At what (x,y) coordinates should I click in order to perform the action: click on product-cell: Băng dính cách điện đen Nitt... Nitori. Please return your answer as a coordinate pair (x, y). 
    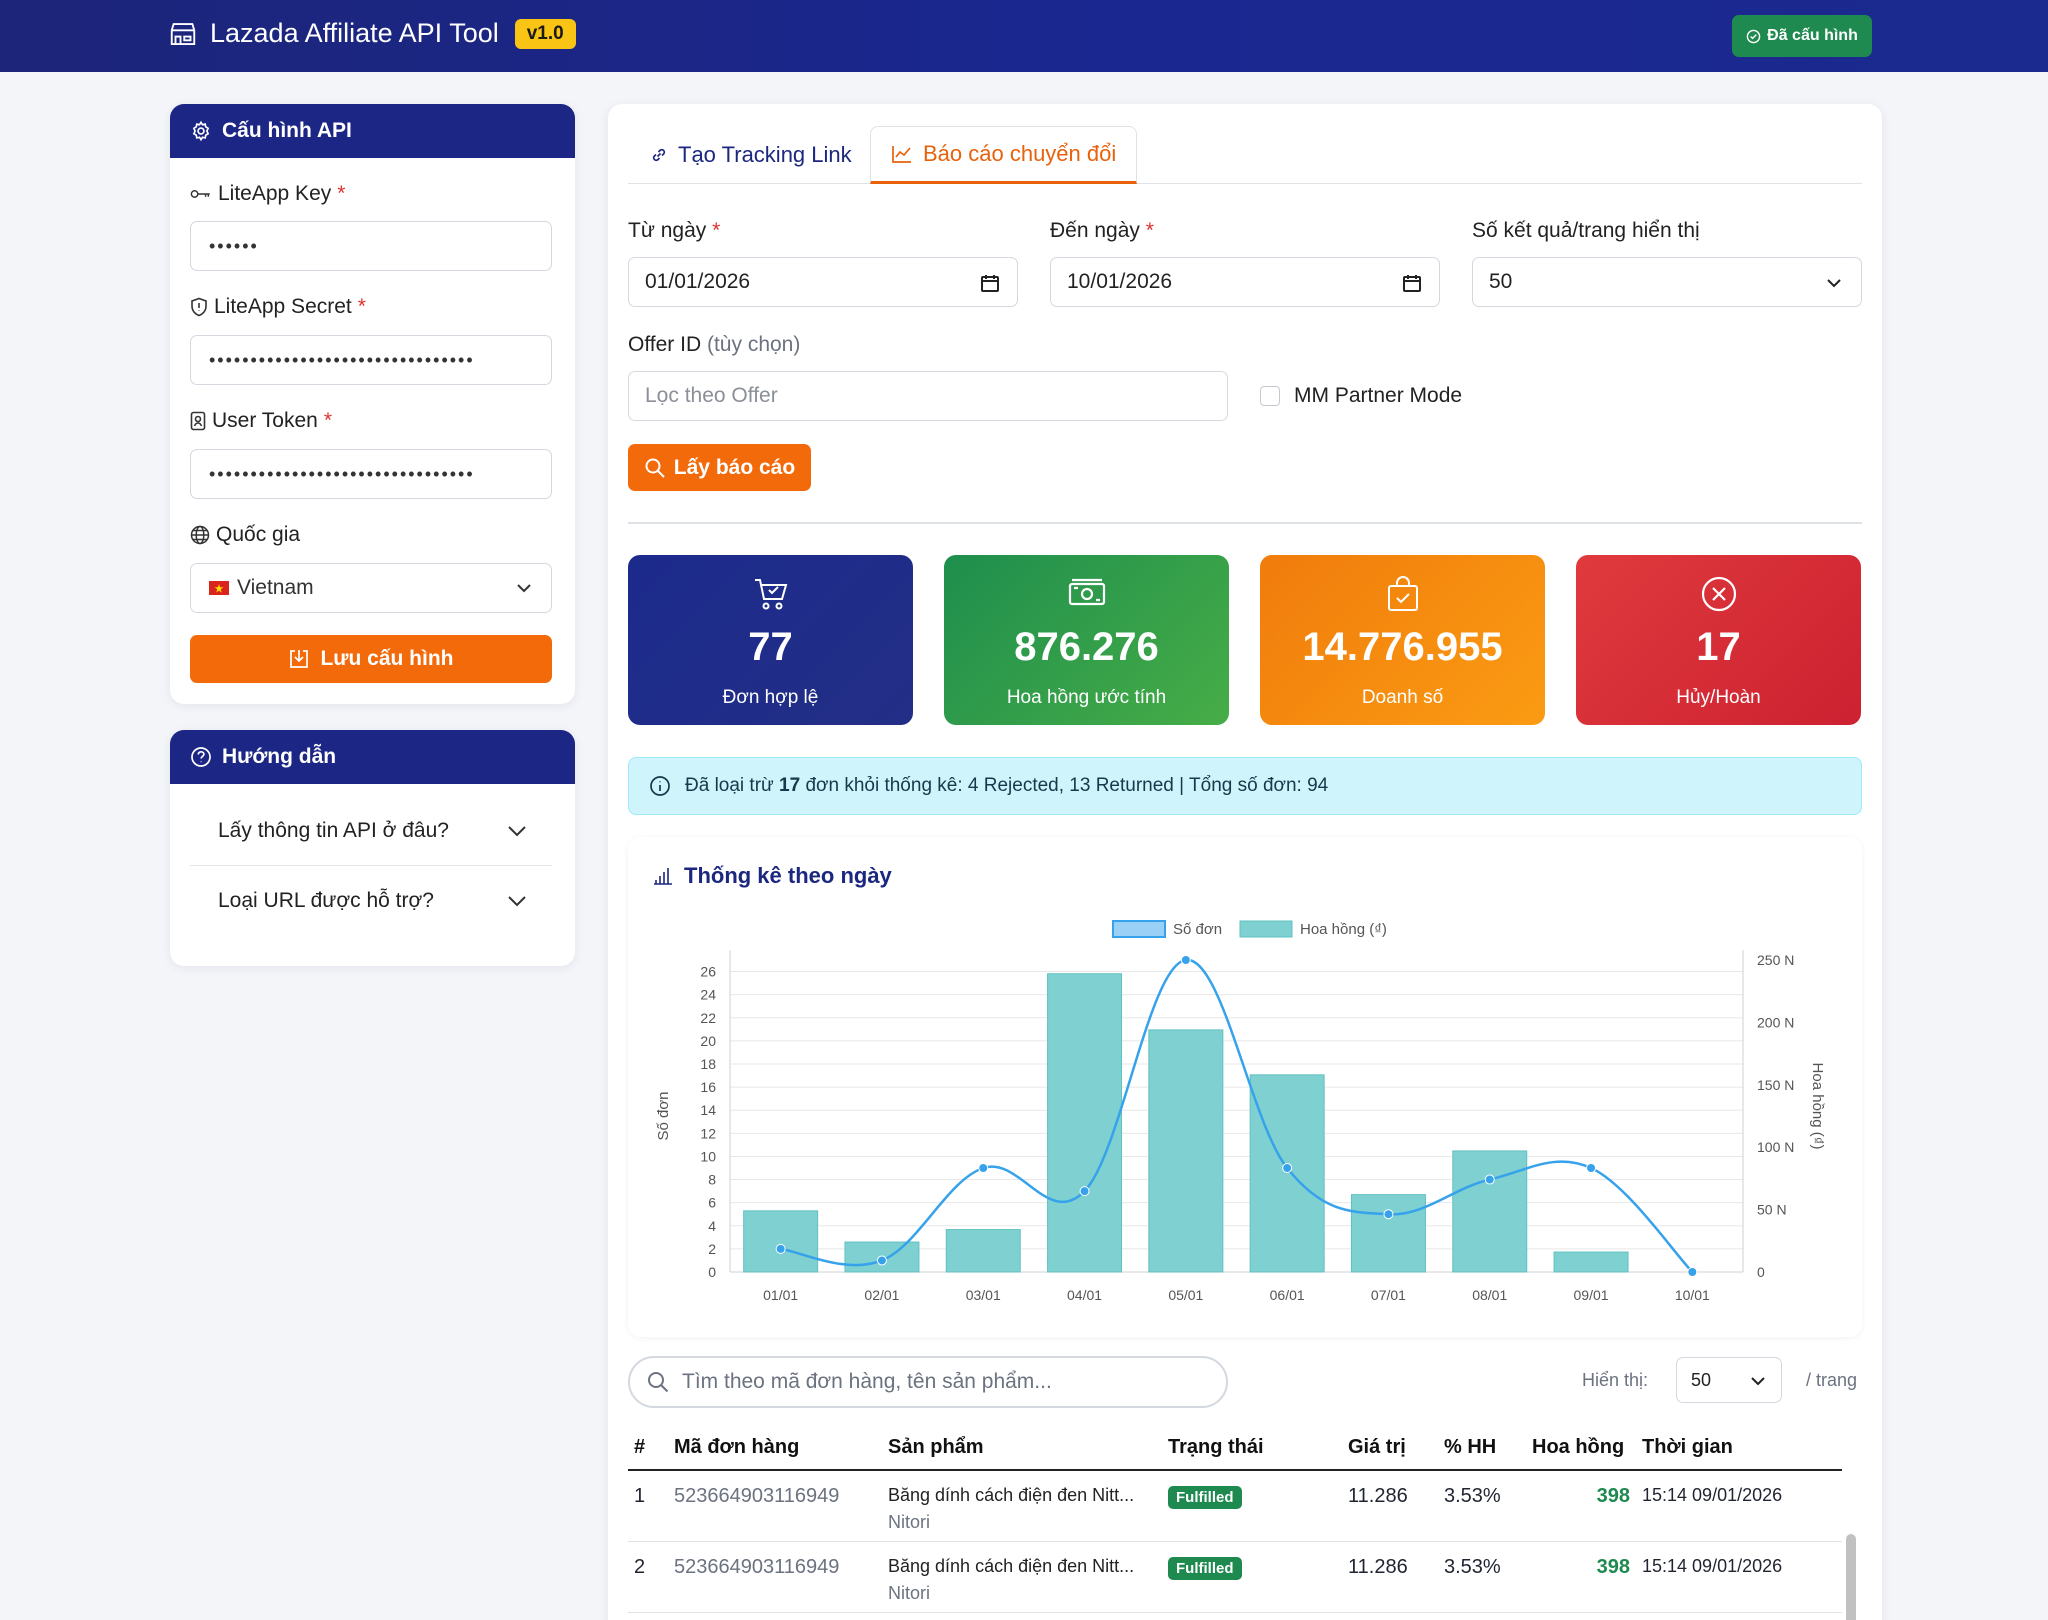
    Looking at the image, I should click on (1022, 1577).